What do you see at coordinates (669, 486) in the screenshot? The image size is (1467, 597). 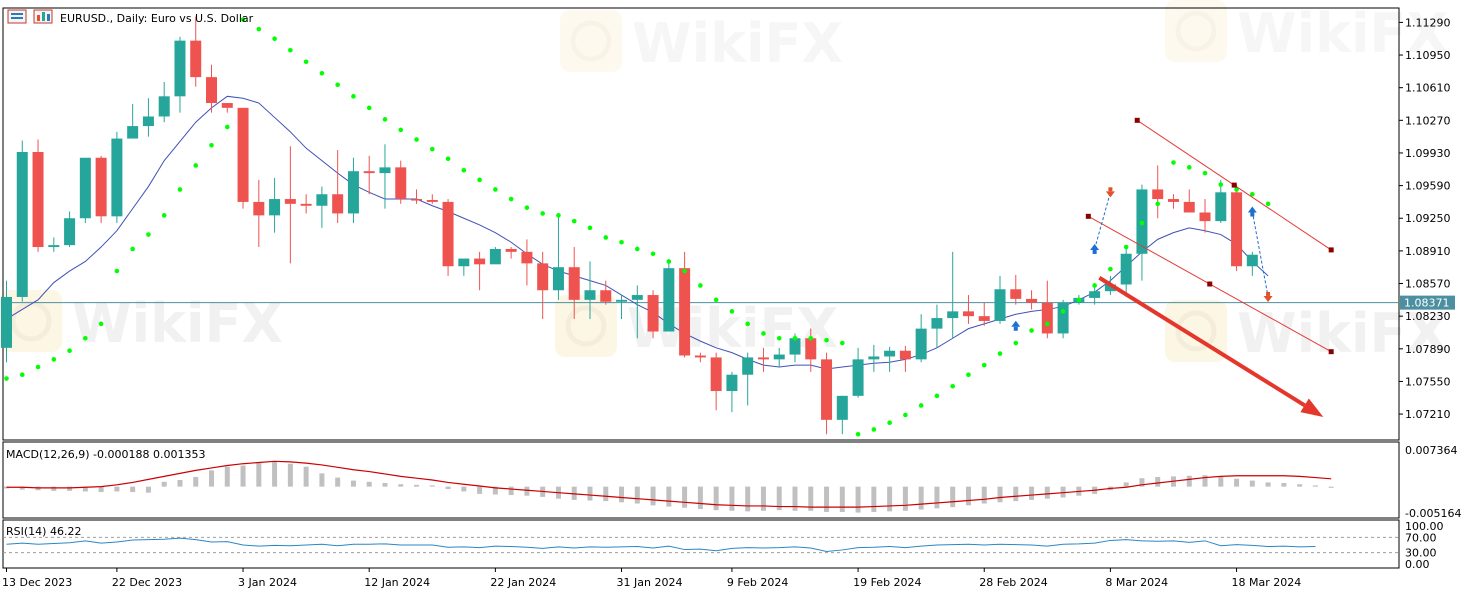 I see `macd-plot-area` at bounding box center [669, 486].